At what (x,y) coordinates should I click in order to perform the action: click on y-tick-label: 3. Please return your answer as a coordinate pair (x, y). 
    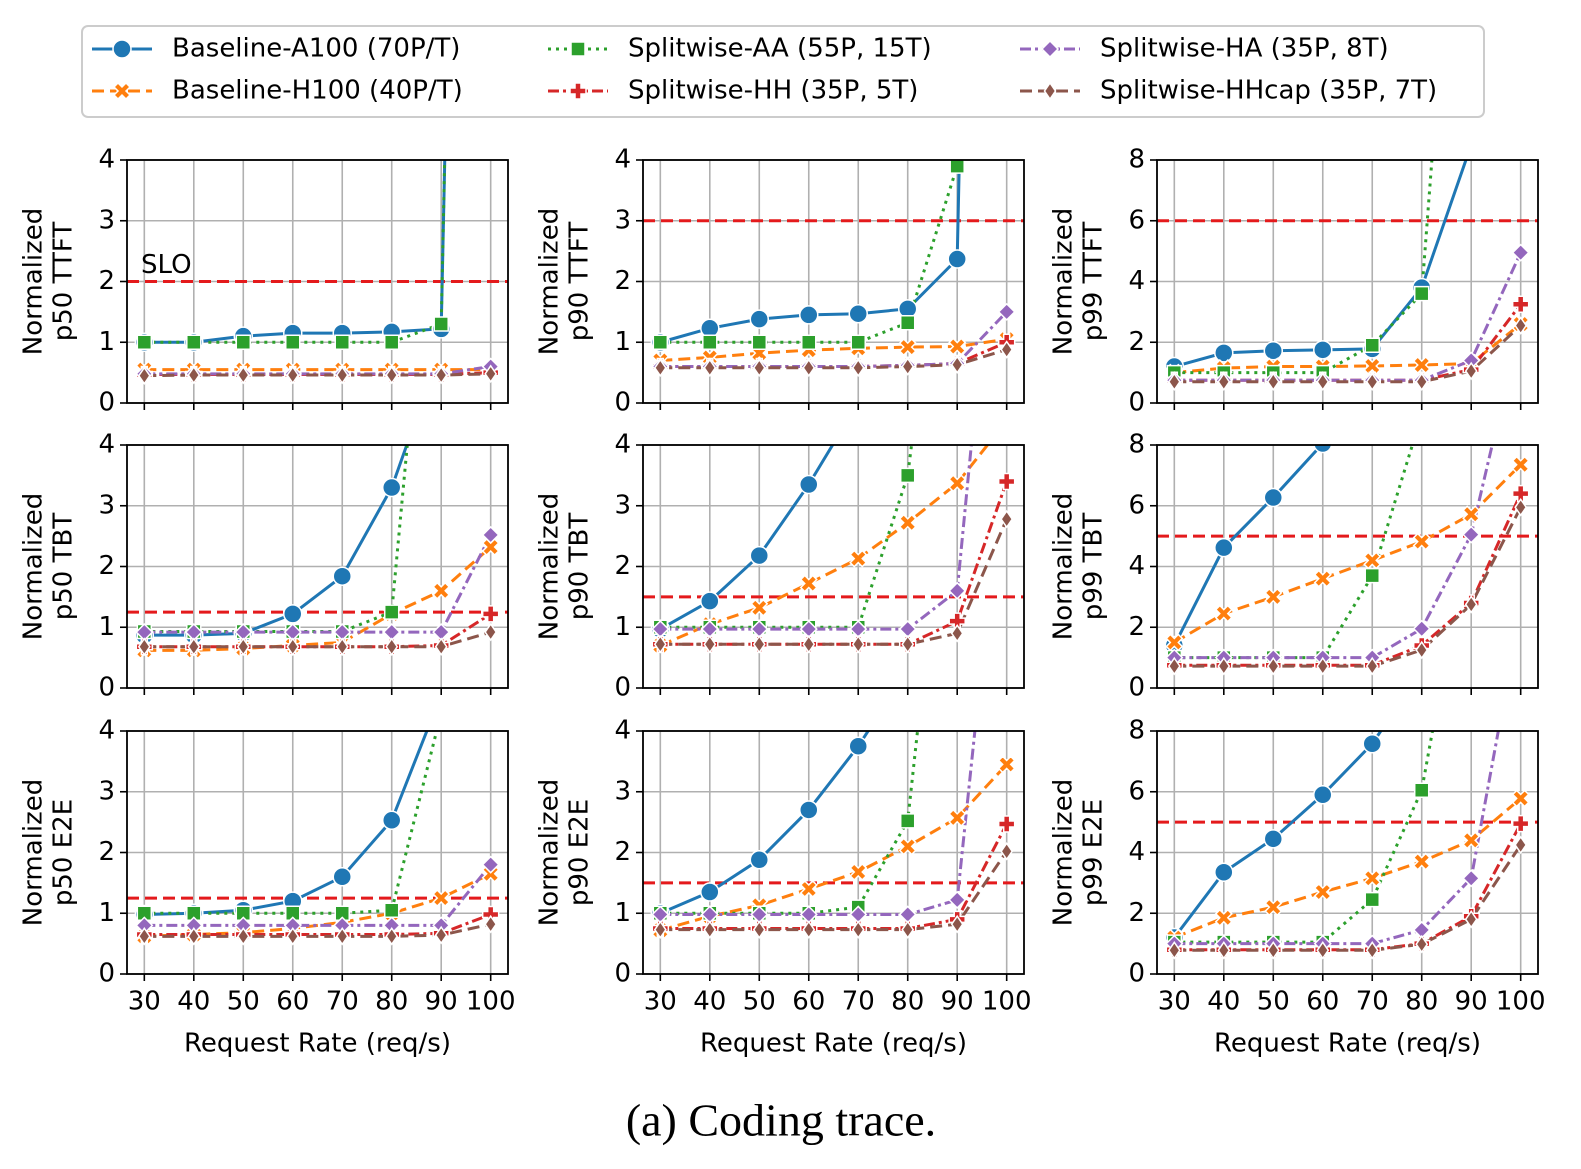
    Looking at the image, I should click on (106, 220).